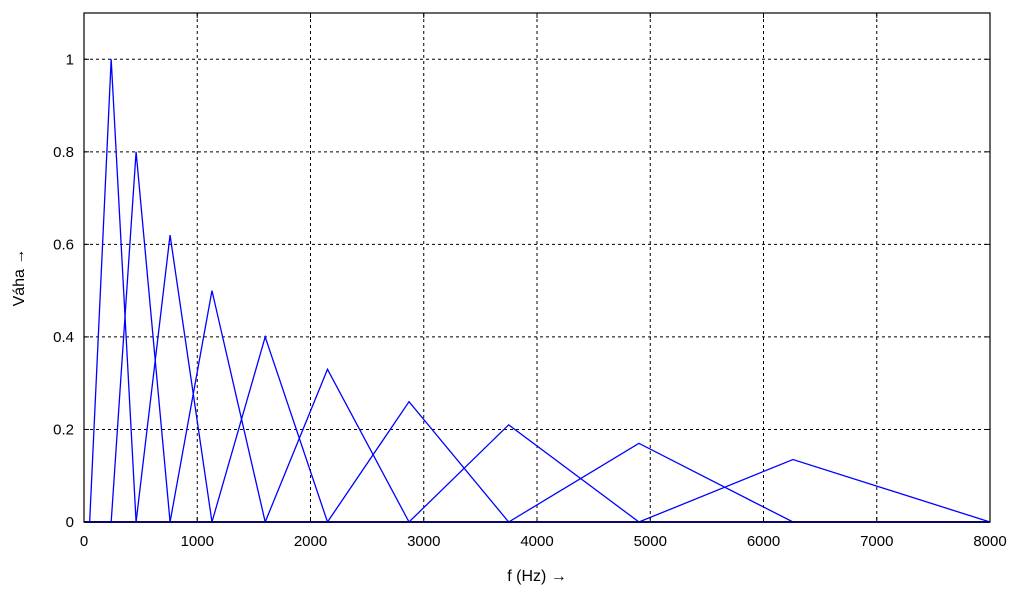 The image size is (1020, 592). I want to click on x-tick-label: 3000, so click(423, 541).